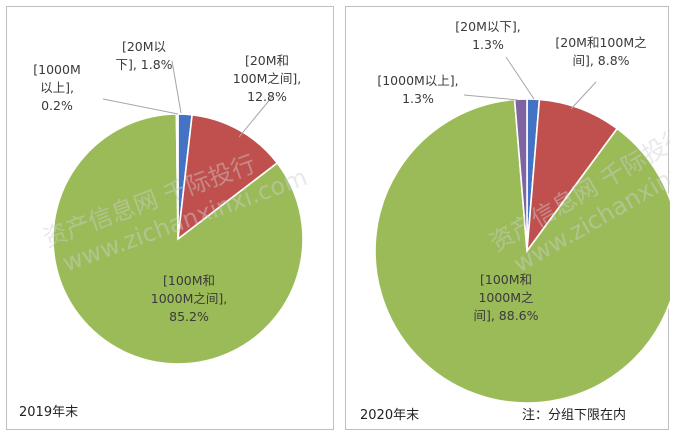  I want to click on slice-label-2020-1: [20M和100M之间], 8.8%, so click(601, 51).